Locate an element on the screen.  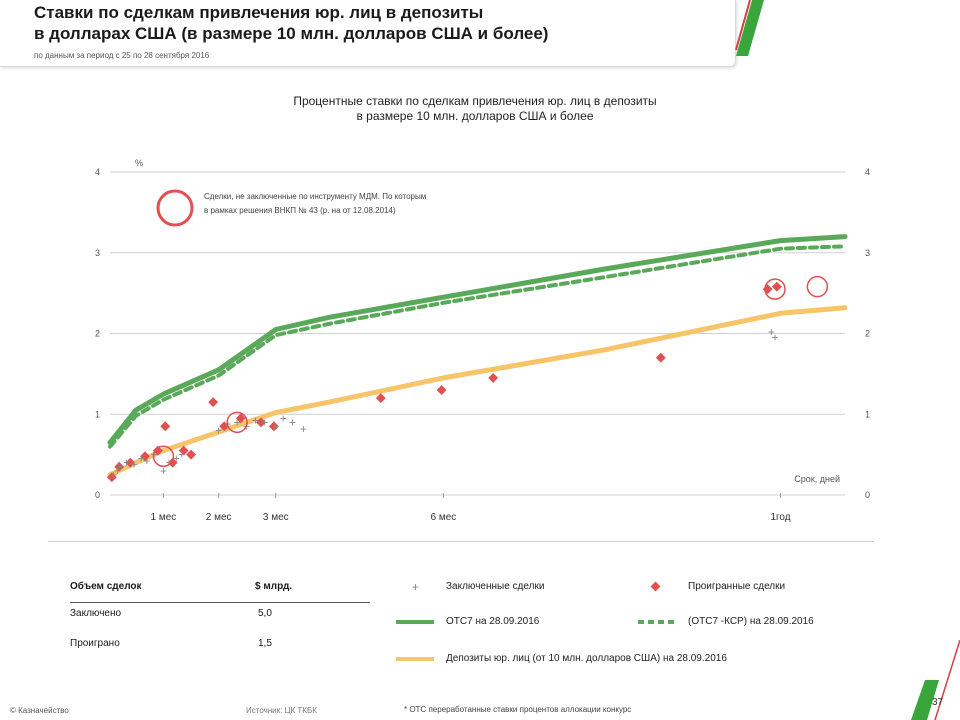
volume-table-header: Объем сделок $ млрд. is located at coordinates (220, 589).